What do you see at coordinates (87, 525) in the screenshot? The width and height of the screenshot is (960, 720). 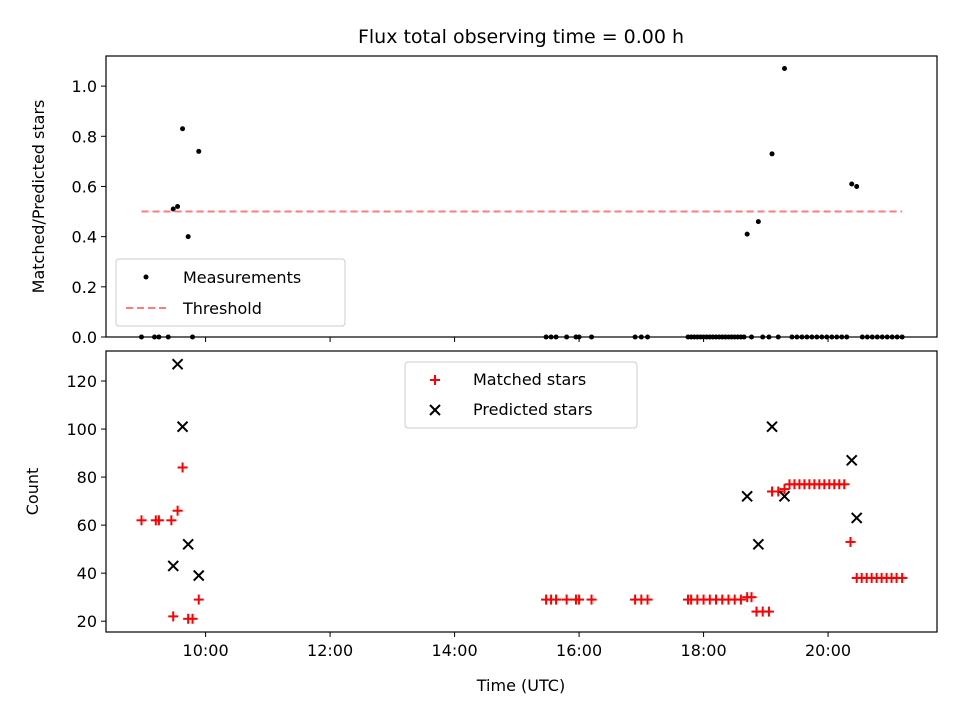 I see `bottom-ytick-label: 60` at bounding box center [87, 525].